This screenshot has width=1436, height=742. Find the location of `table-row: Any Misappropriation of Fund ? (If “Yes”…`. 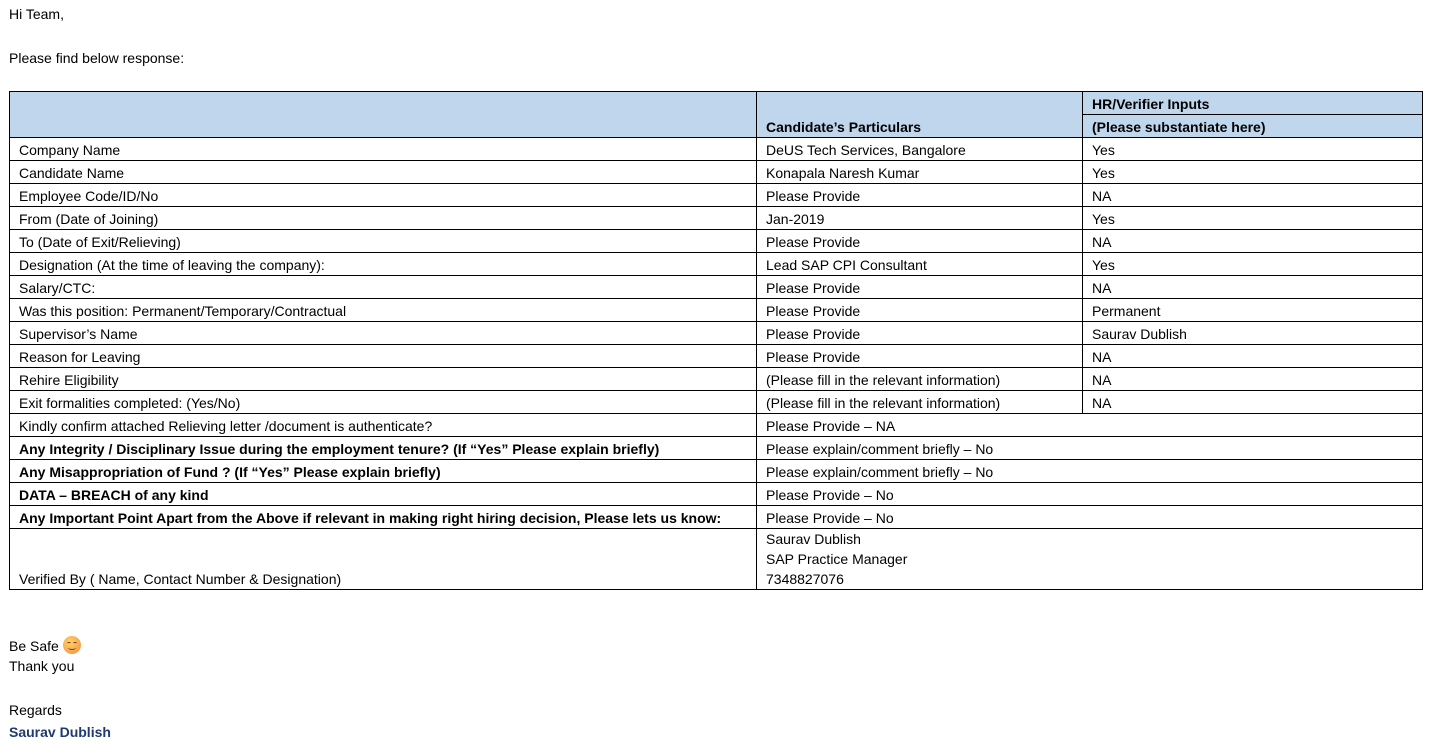

table-row: Any Misappropriation of Fund ? (If “Yes”… is located at coordinates (716, 471).